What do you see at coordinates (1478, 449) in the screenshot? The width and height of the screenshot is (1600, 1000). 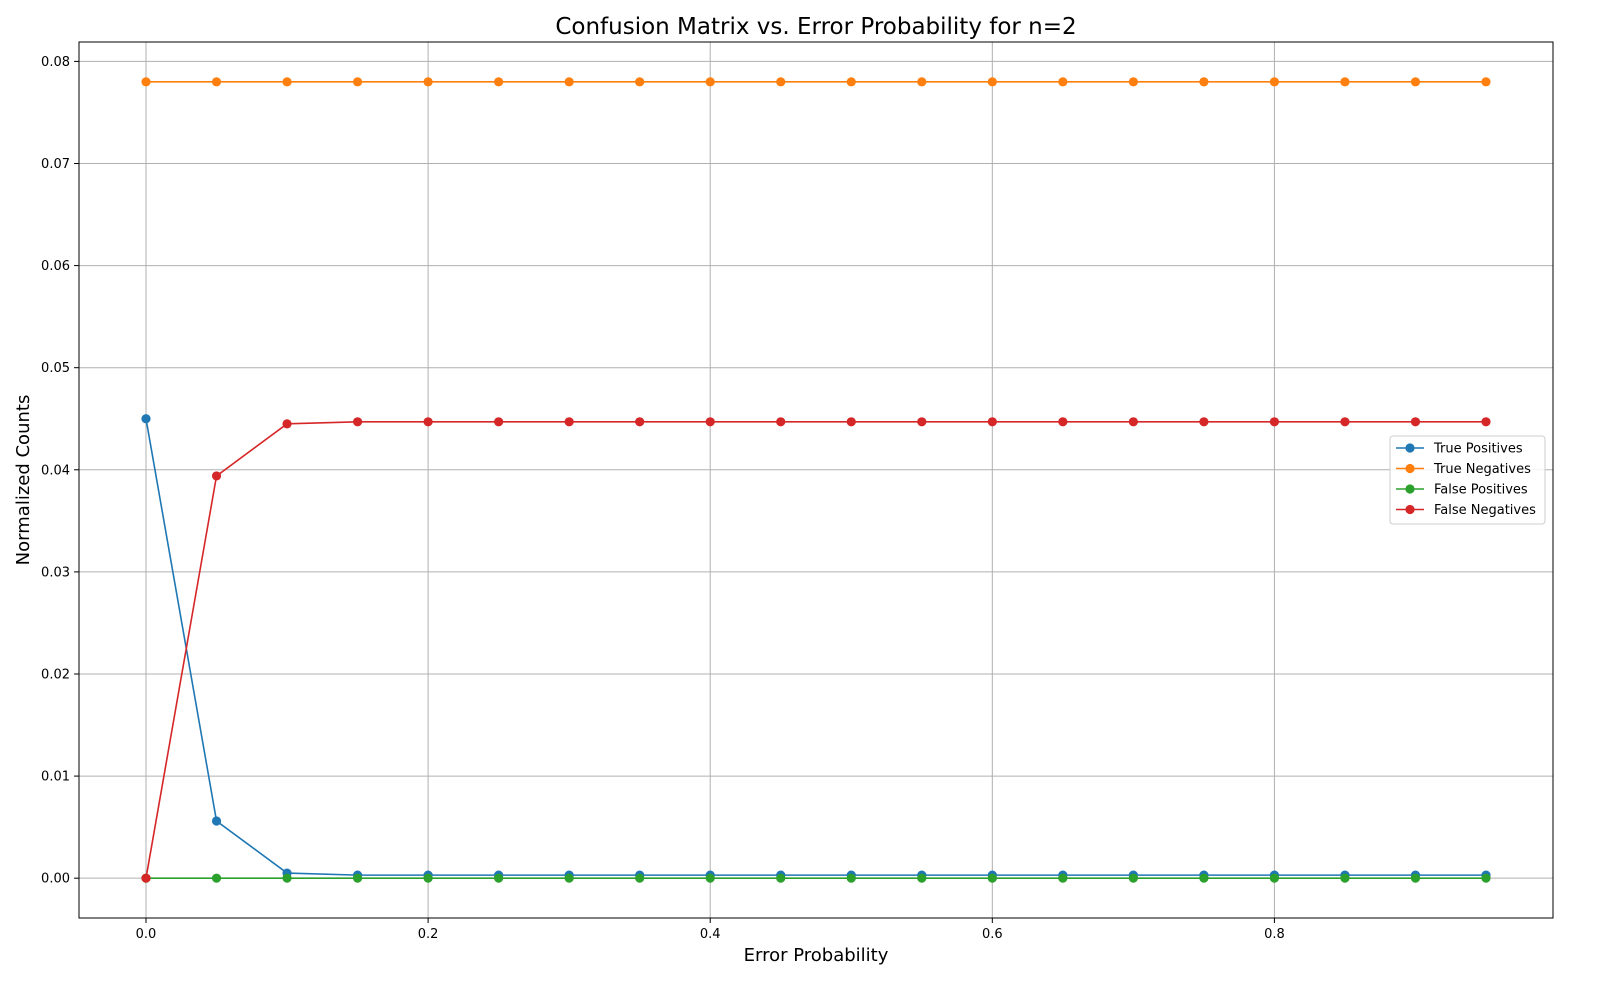 I see `legend-label-true-positives: True Positives` at bounding box center [1478, 449].